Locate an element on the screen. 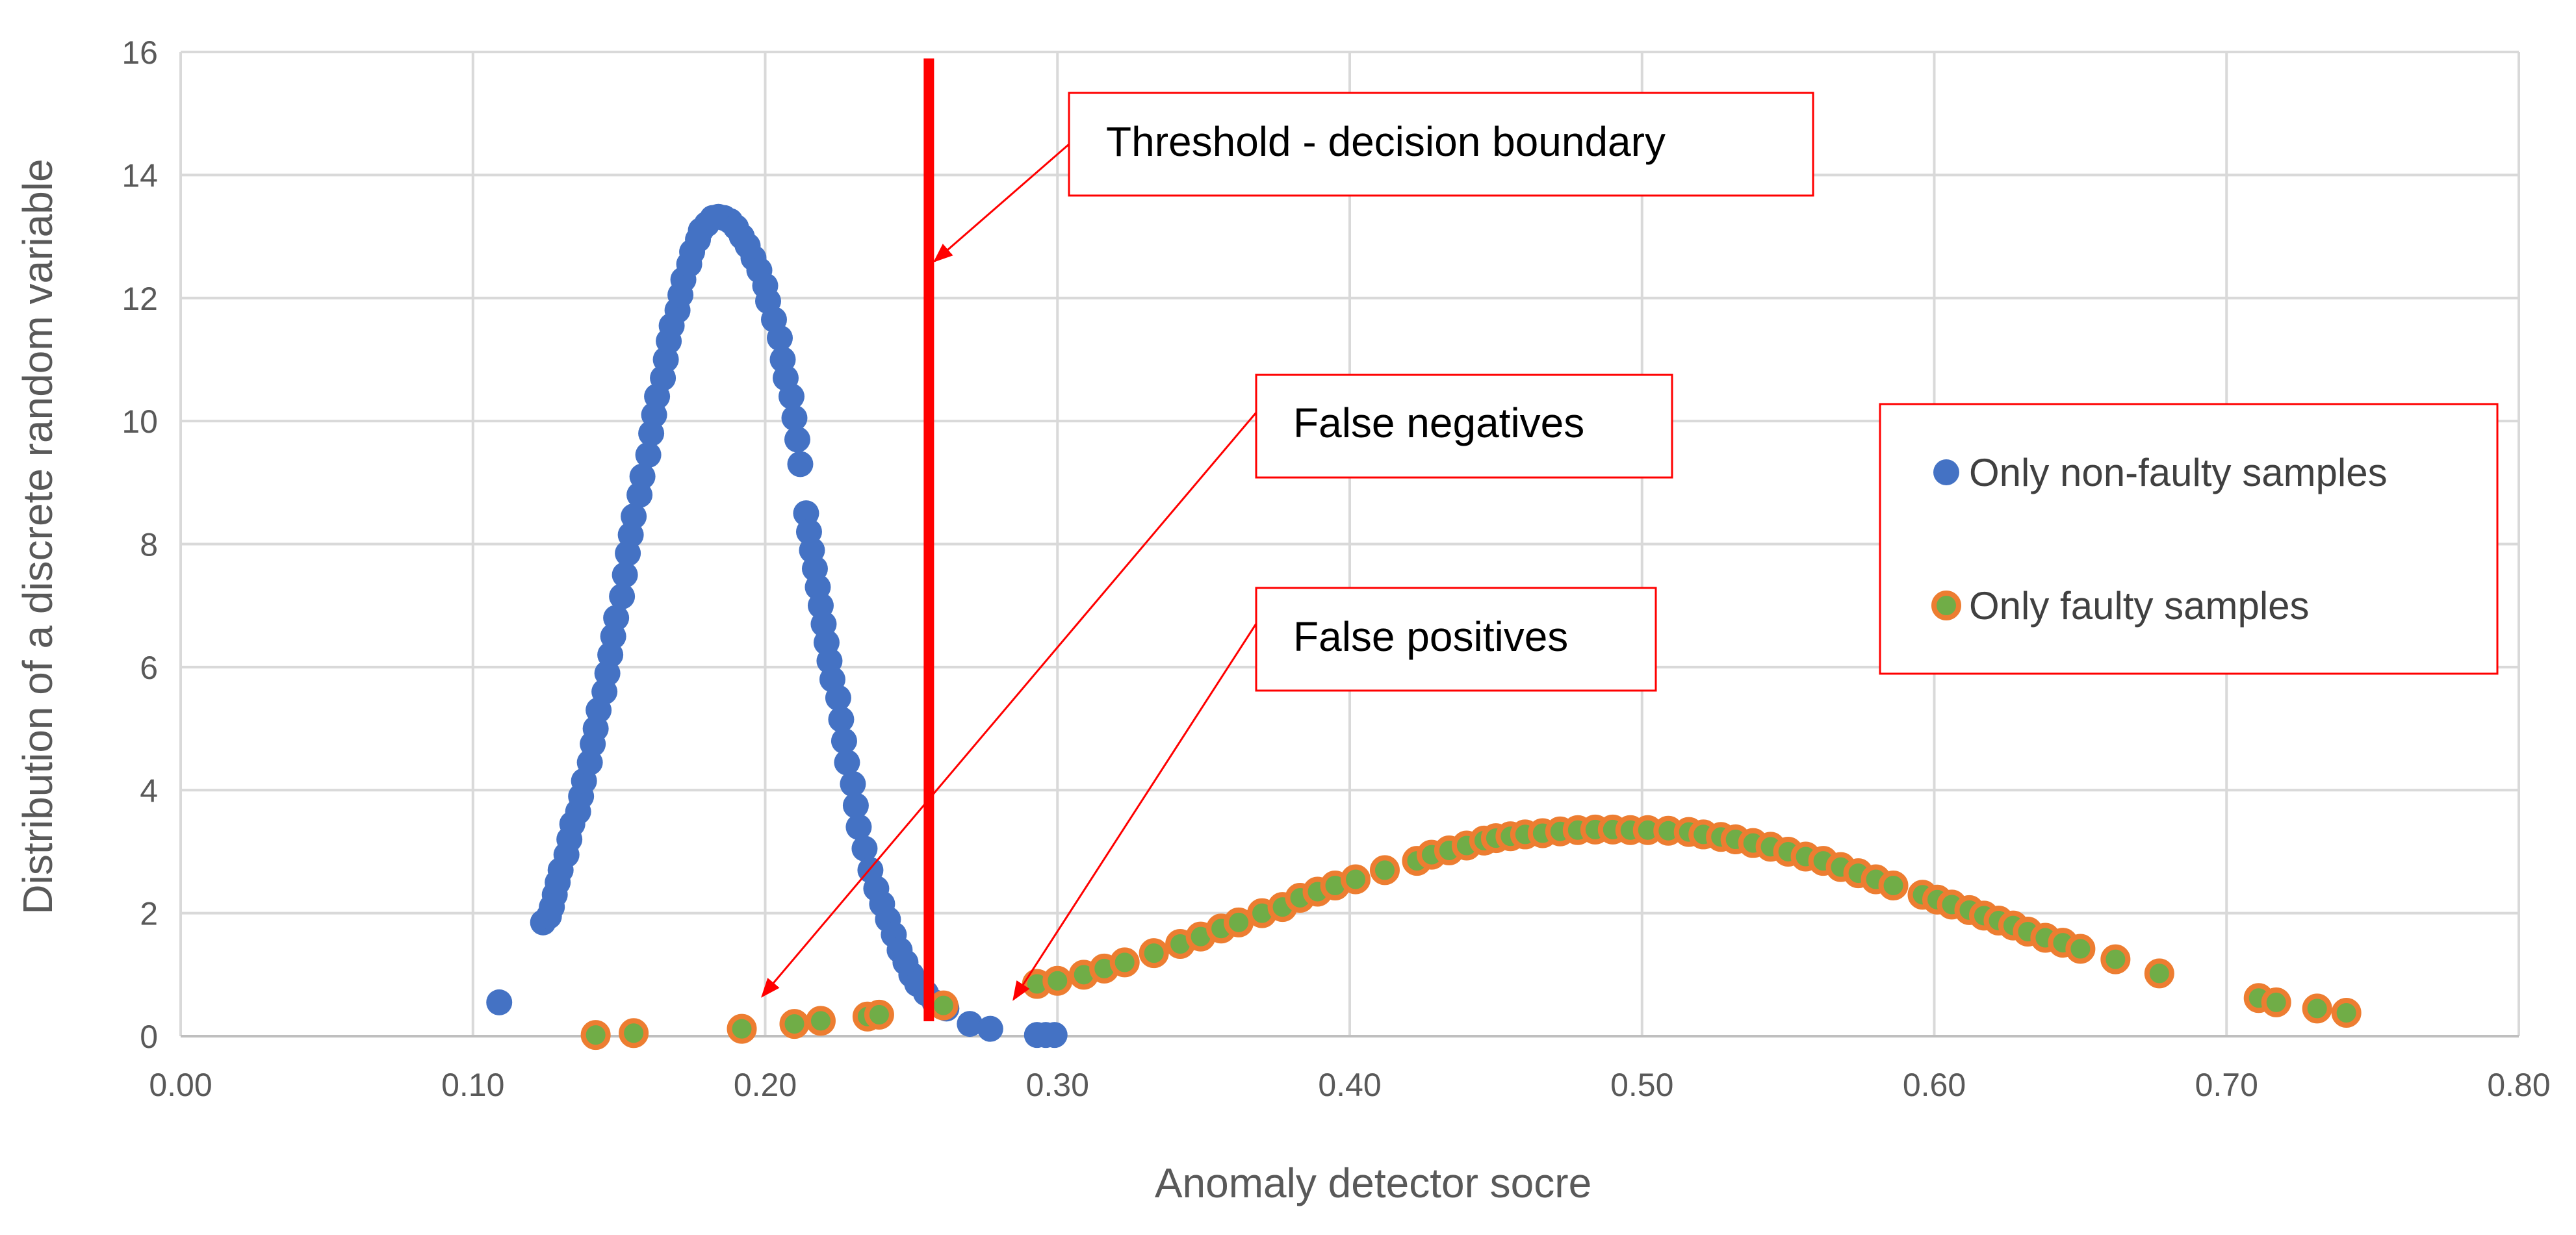 The image size is (2576, 1235). legend-label-faulty: Only faulty samples is located at coordinates (2139, 606).